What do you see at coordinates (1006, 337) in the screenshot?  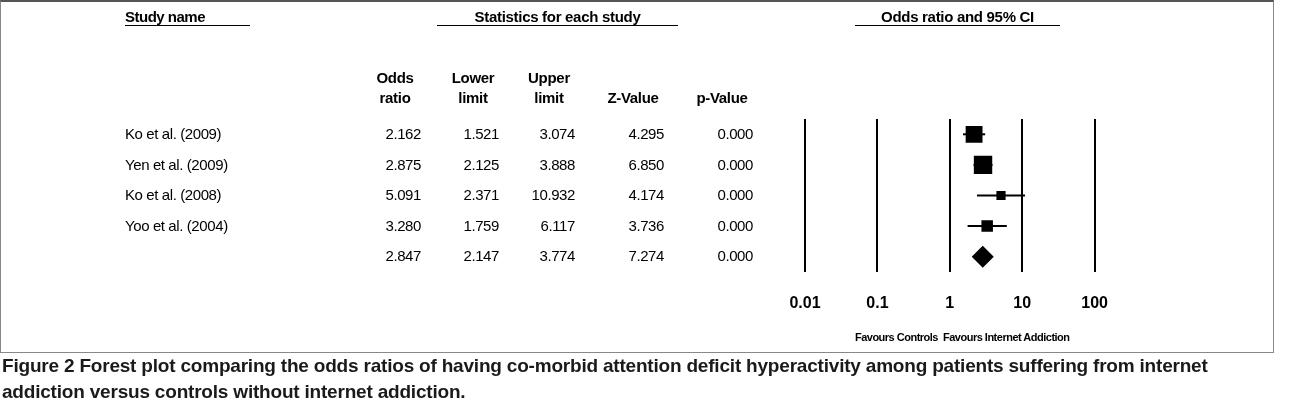 I see `text: Favours Internet Addiction` at bounding box center [1006, 337].